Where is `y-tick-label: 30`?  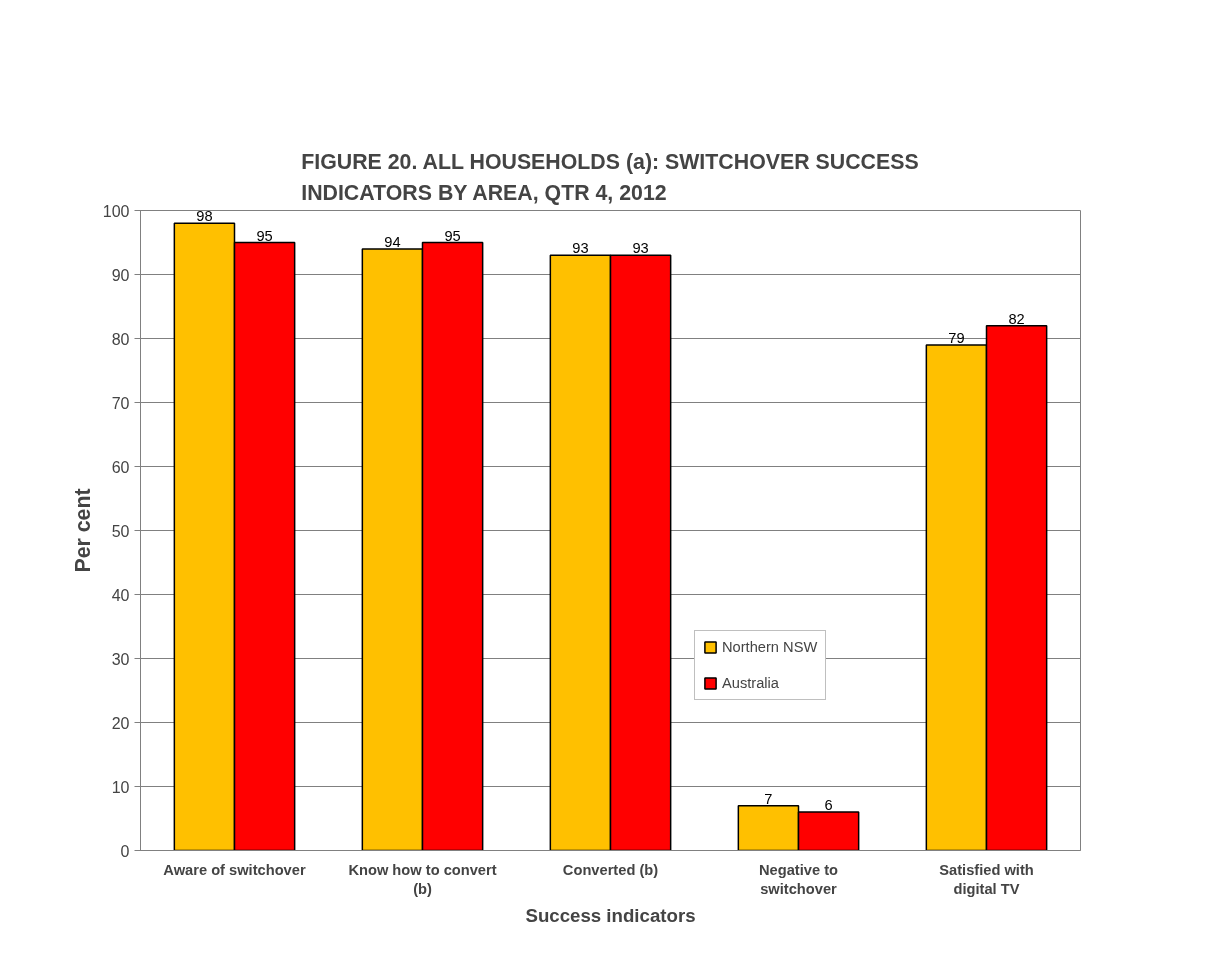
y-tick-label: 30 is located at coordinates (120, 659).